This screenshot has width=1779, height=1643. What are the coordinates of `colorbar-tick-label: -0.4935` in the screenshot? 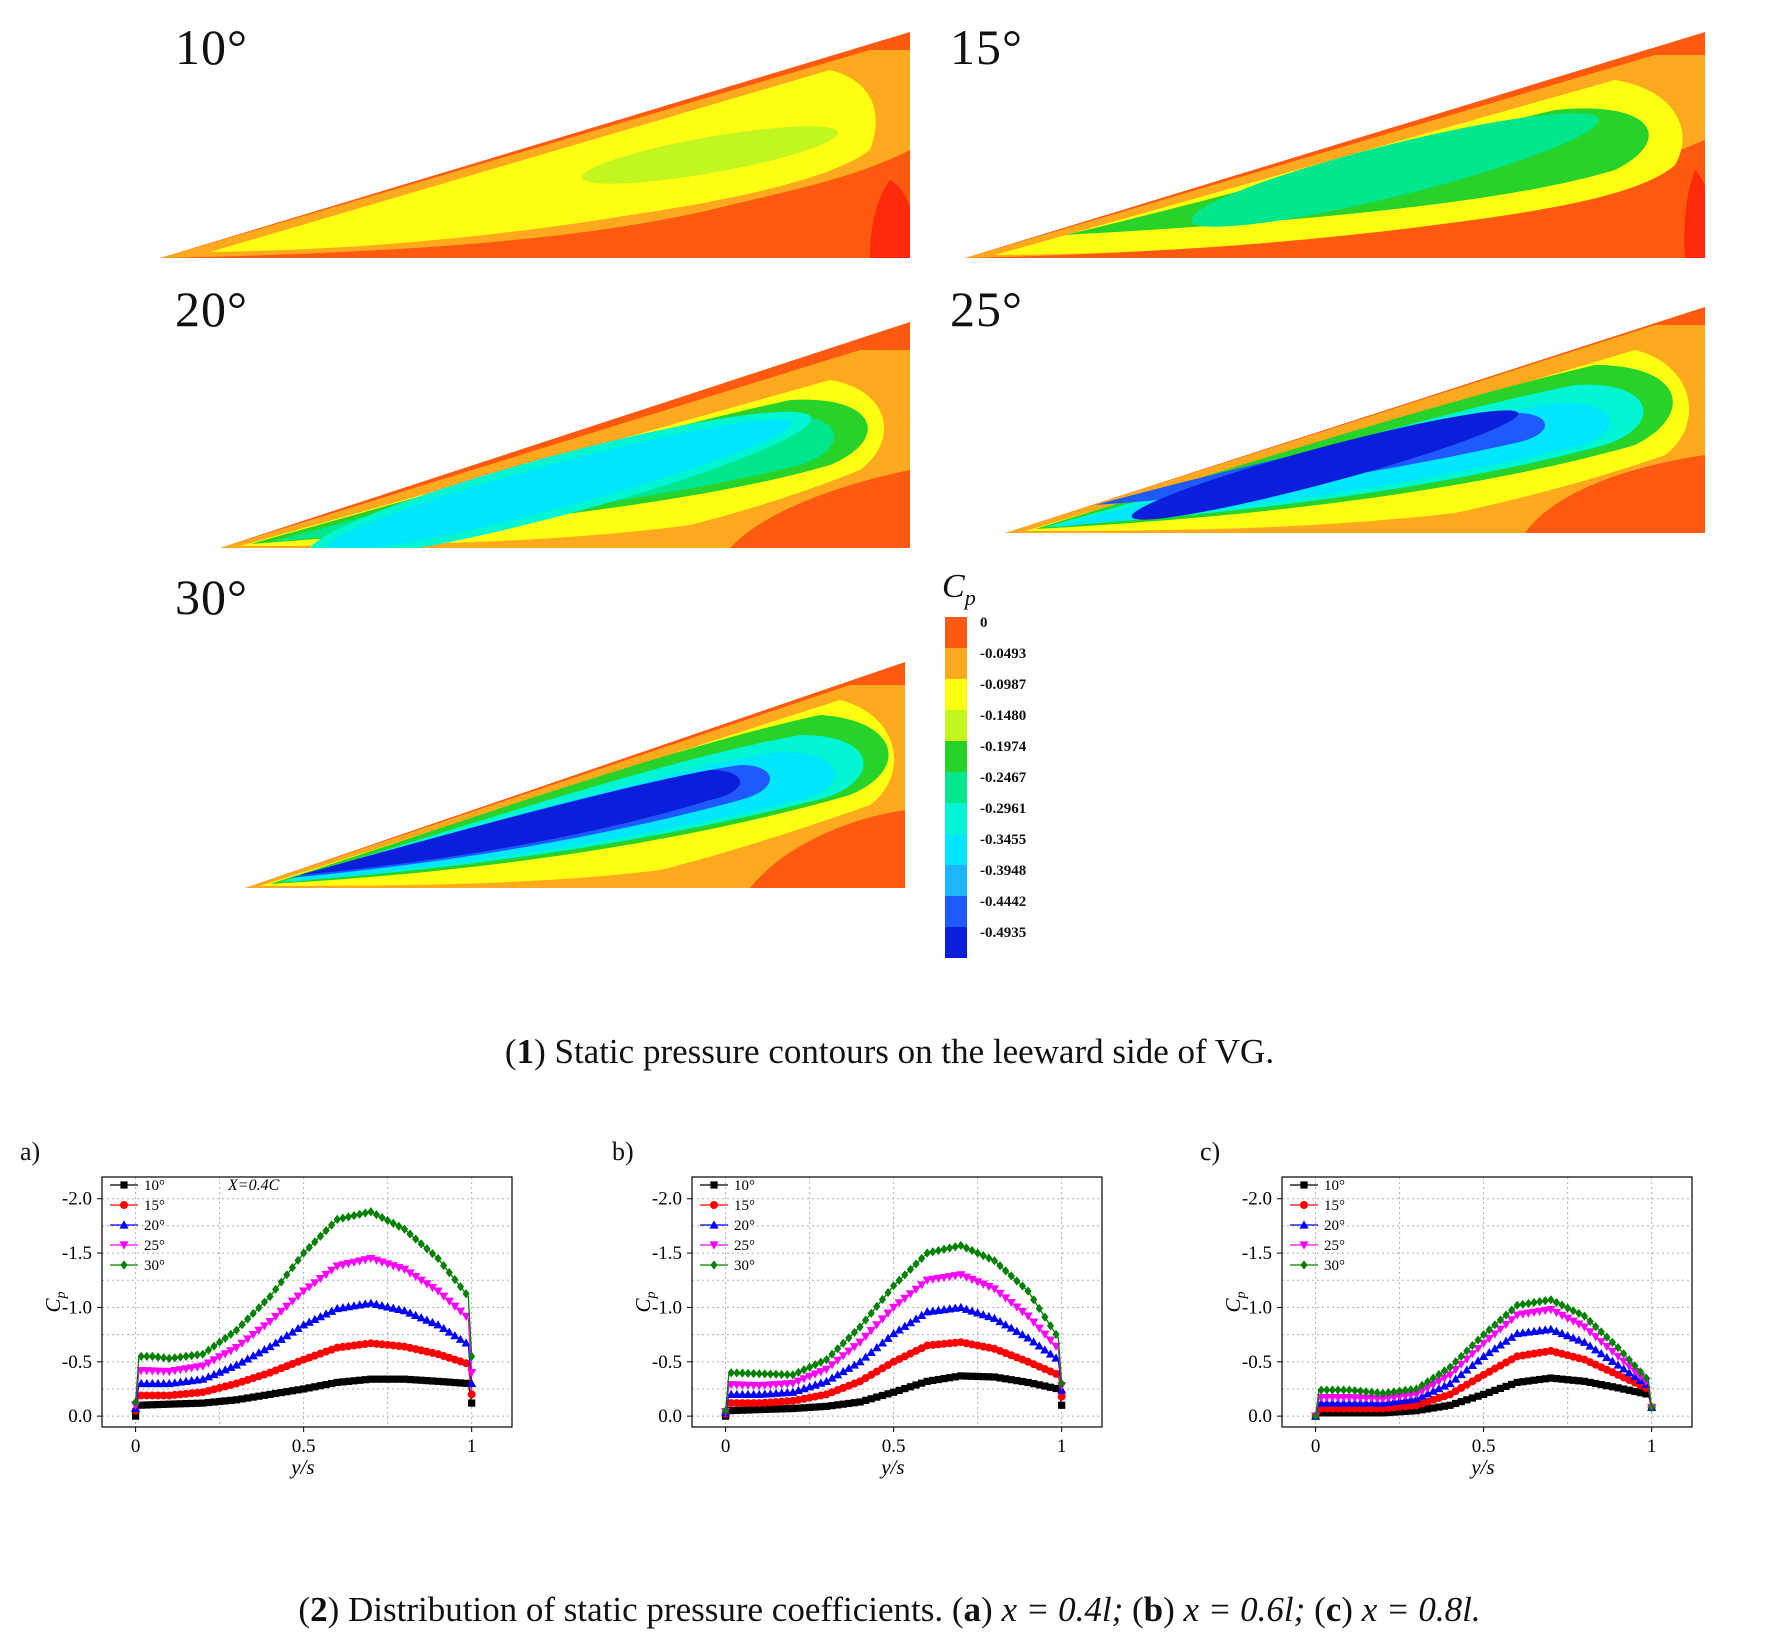 It's located at (1003, 933).